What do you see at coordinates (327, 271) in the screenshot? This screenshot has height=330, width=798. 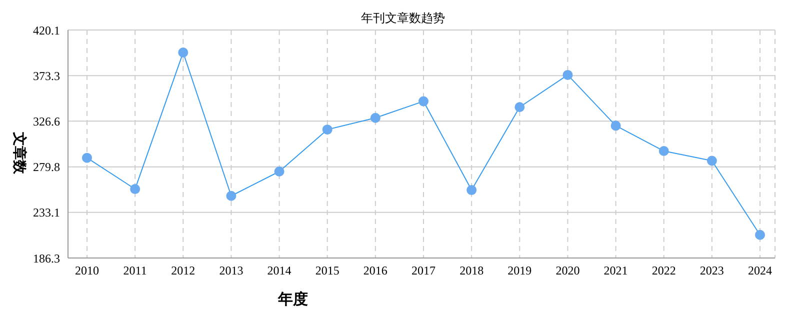 I see `x-tick-label: 2015` at bounding box center [327, 271].